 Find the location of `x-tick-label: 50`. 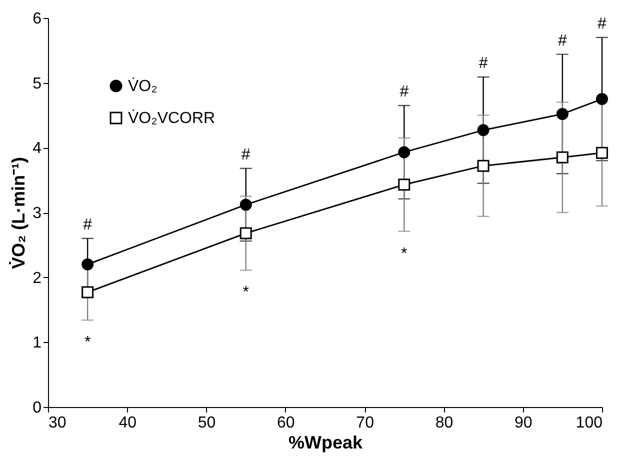

x-tick-label: 50 is located at coordinates (207, 423).